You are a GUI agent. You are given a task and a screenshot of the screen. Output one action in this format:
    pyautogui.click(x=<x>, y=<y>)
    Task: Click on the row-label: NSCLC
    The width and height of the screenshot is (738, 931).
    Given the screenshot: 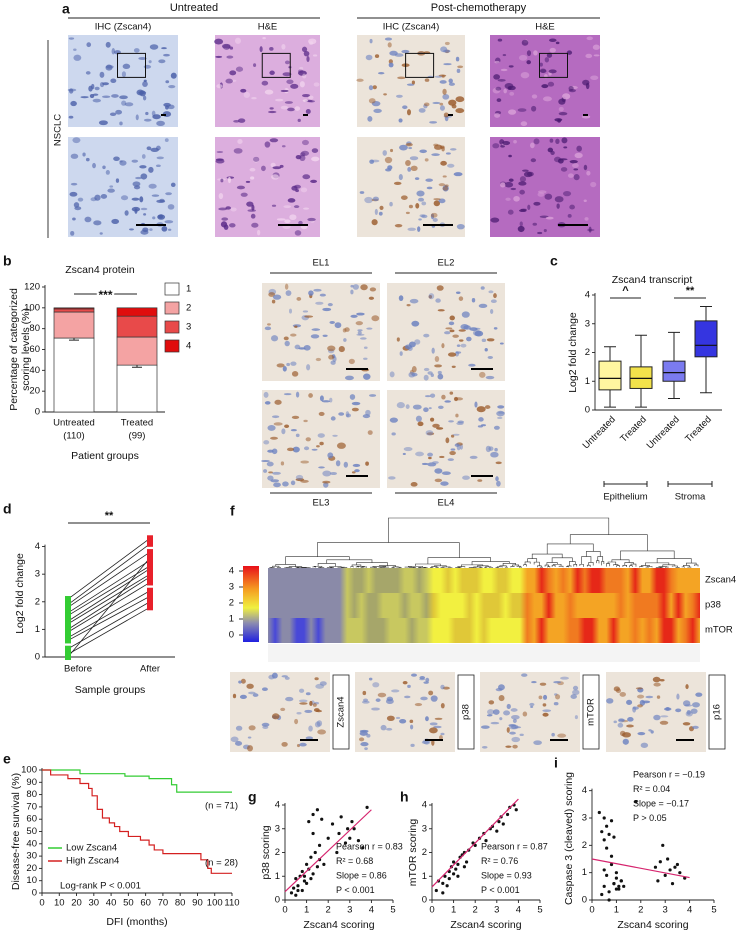 What is the action you would take?
    pyautogui.click(x=58, y=130)
    